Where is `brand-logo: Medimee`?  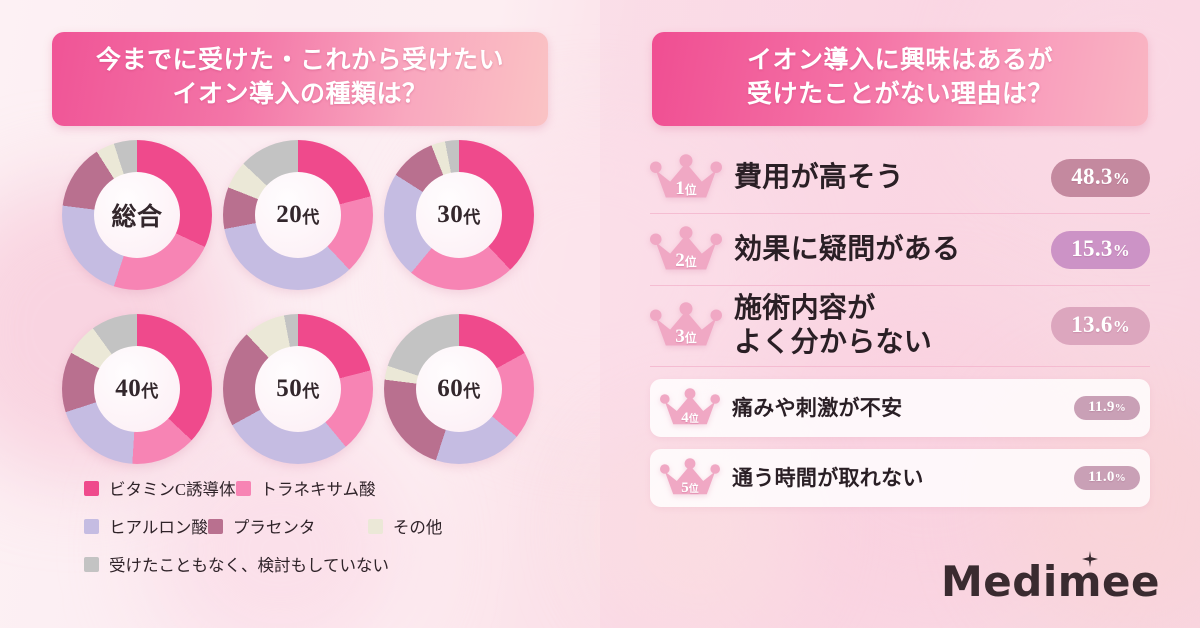
brand-logo: Medimee is located at coordinates (1050, 578).